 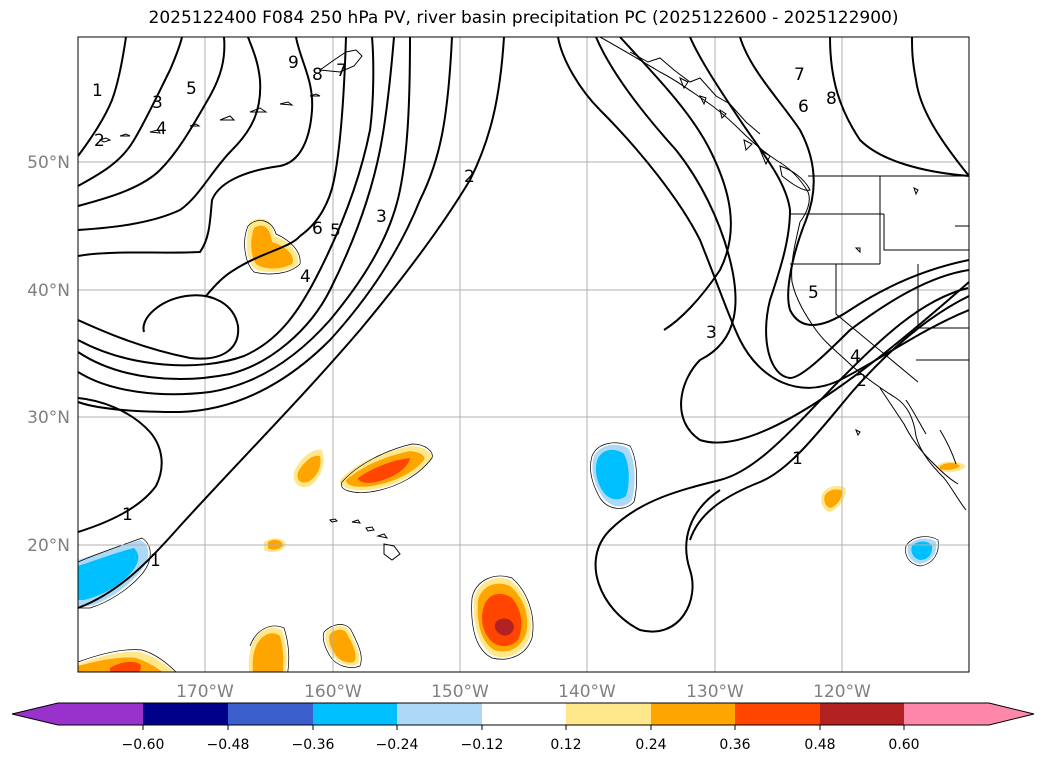 I want to click on colorbar-extend-high, so click(x=1011, y=714).